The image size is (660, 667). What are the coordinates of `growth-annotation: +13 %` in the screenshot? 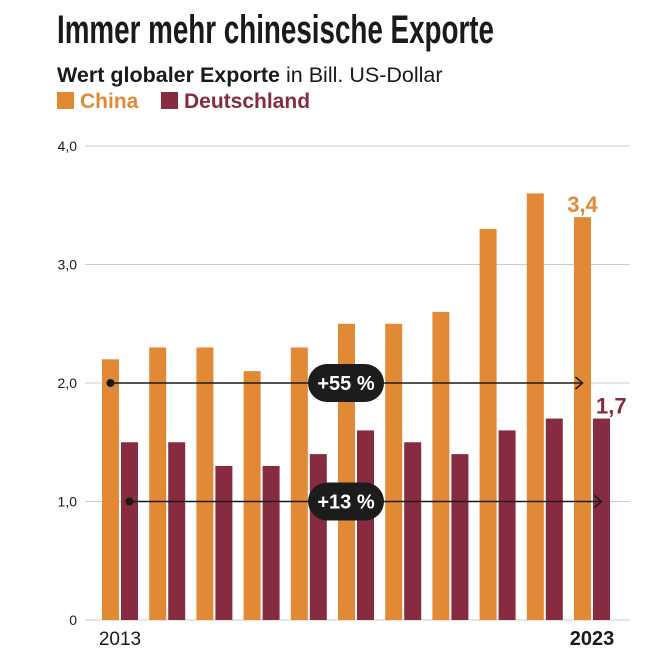 It's located at (364, 501).